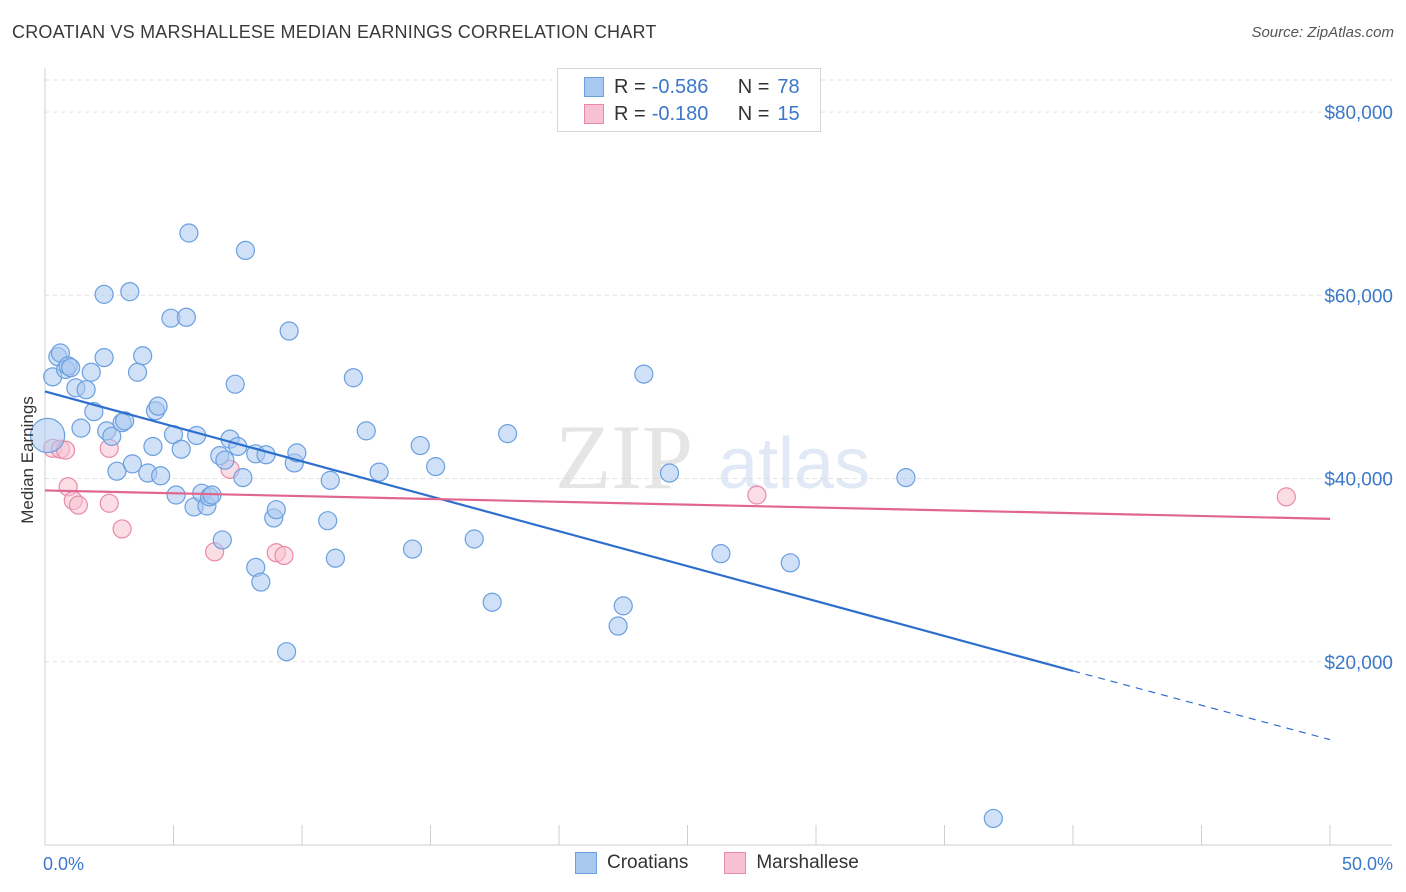  Describe the element at coordinates (27, 460) in the screenshot. I see `y-axis-label: Median Earnings` at that location.